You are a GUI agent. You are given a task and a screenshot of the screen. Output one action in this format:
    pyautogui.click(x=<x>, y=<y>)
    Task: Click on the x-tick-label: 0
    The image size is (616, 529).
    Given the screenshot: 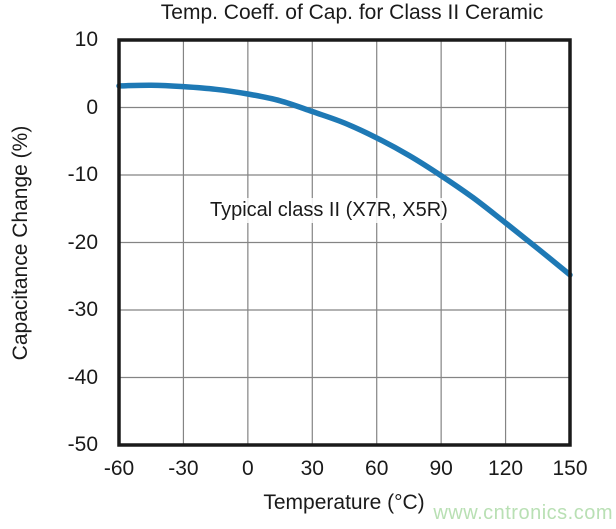 What is the action you would take?
    pyautogui.click(x=248, y=468)
    